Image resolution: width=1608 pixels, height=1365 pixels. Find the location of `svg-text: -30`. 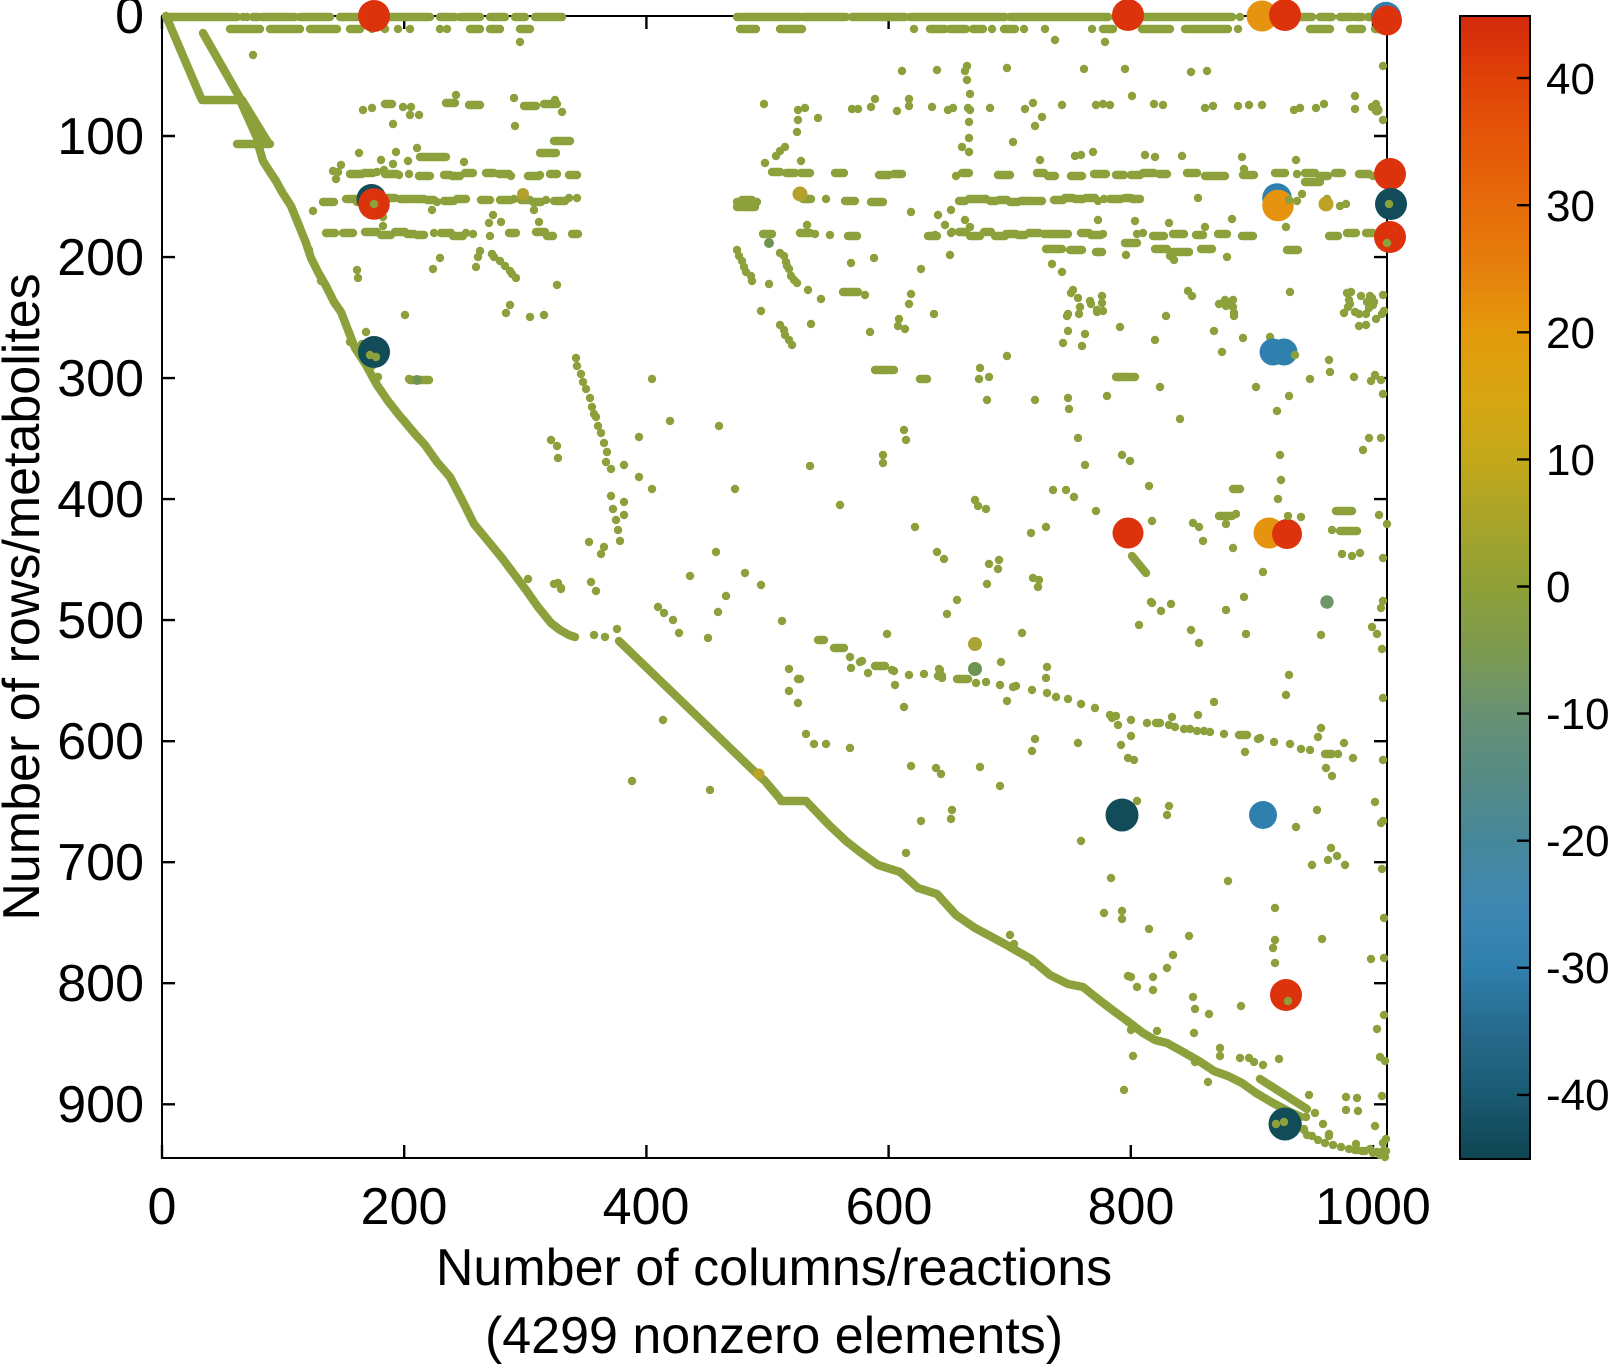

svg-text: -30 is located at coordinates (1577, 968).